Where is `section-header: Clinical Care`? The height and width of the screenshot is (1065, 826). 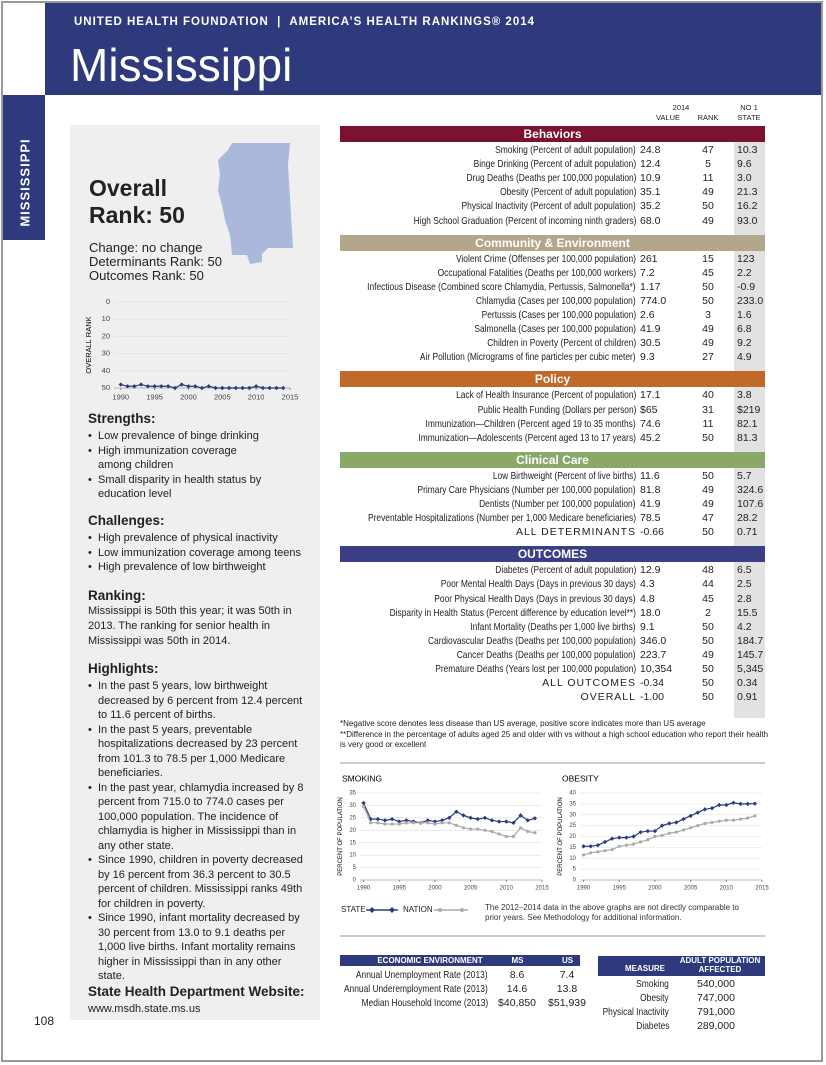 section-header: Clinical Care is located at coordinates (552, 459).